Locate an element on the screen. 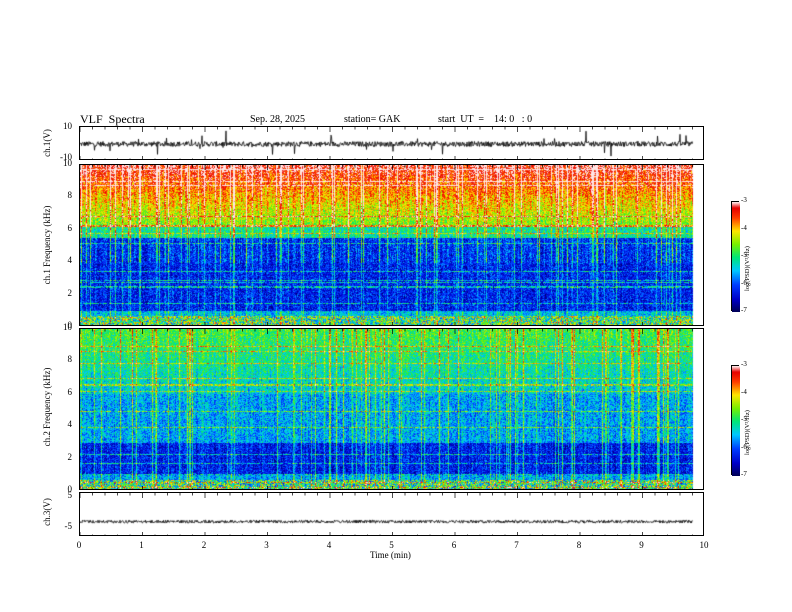 The image size is (792, 612). time-tick-label: 10 is located at coordinates (704, 545).